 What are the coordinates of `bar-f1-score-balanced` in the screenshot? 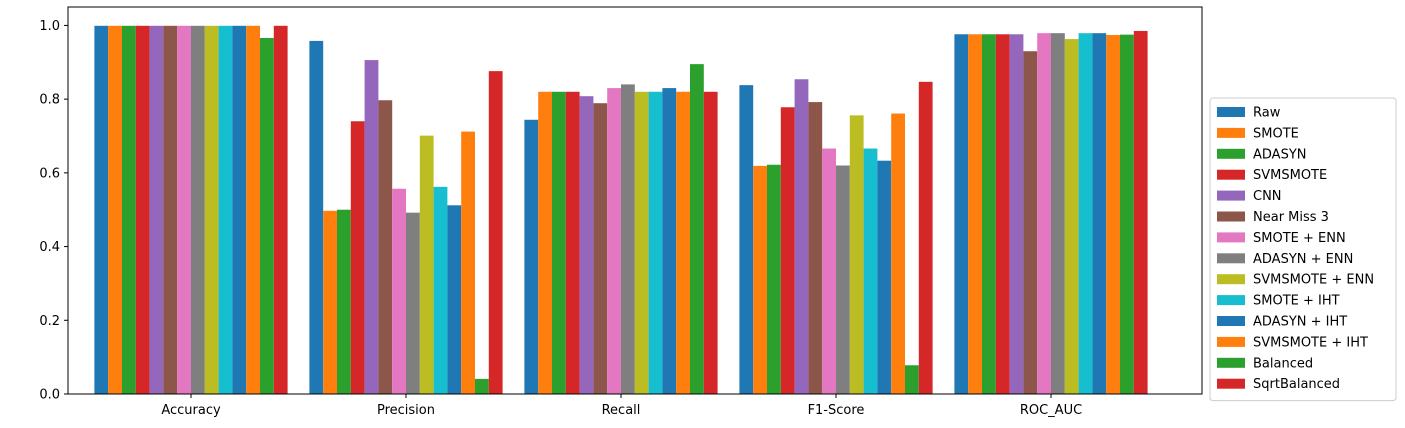 It's located at (912, 379).